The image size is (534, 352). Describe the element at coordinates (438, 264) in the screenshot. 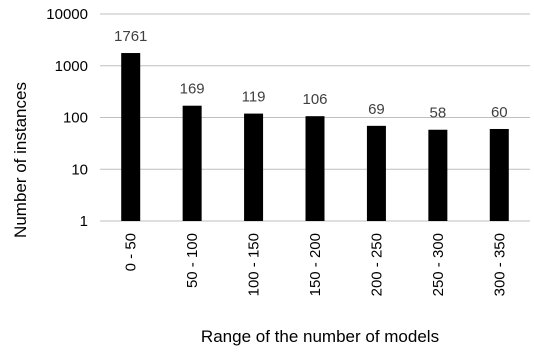

I see `x-tick-label: 250 - 300` at that location.